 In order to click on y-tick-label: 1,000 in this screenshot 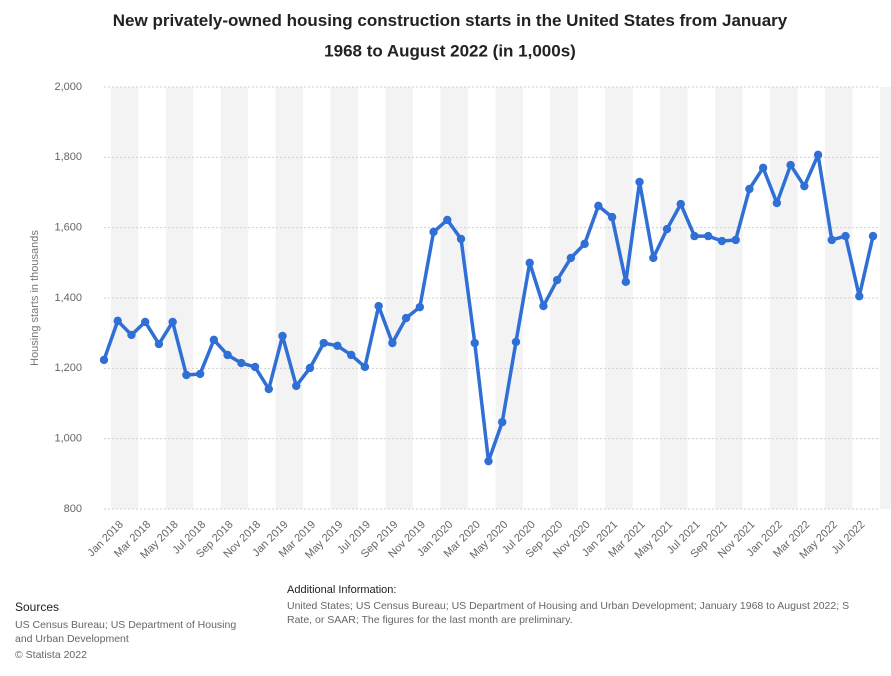, I will do `click(68, 439)`.